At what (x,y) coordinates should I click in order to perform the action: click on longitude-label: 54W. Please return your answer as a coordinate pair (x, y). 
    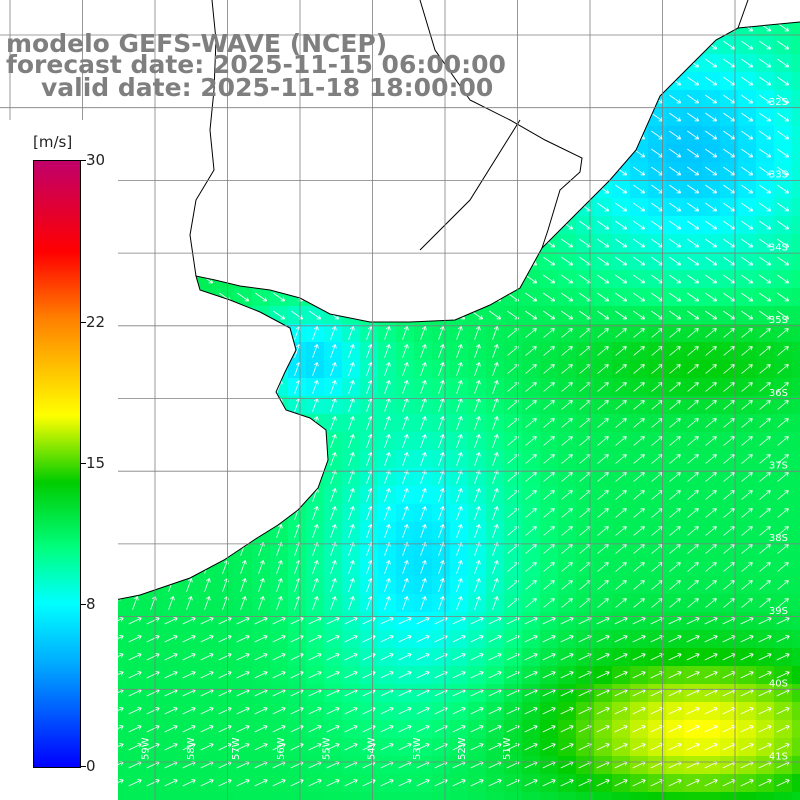
    Looking at the image, I should click on (372, 748).